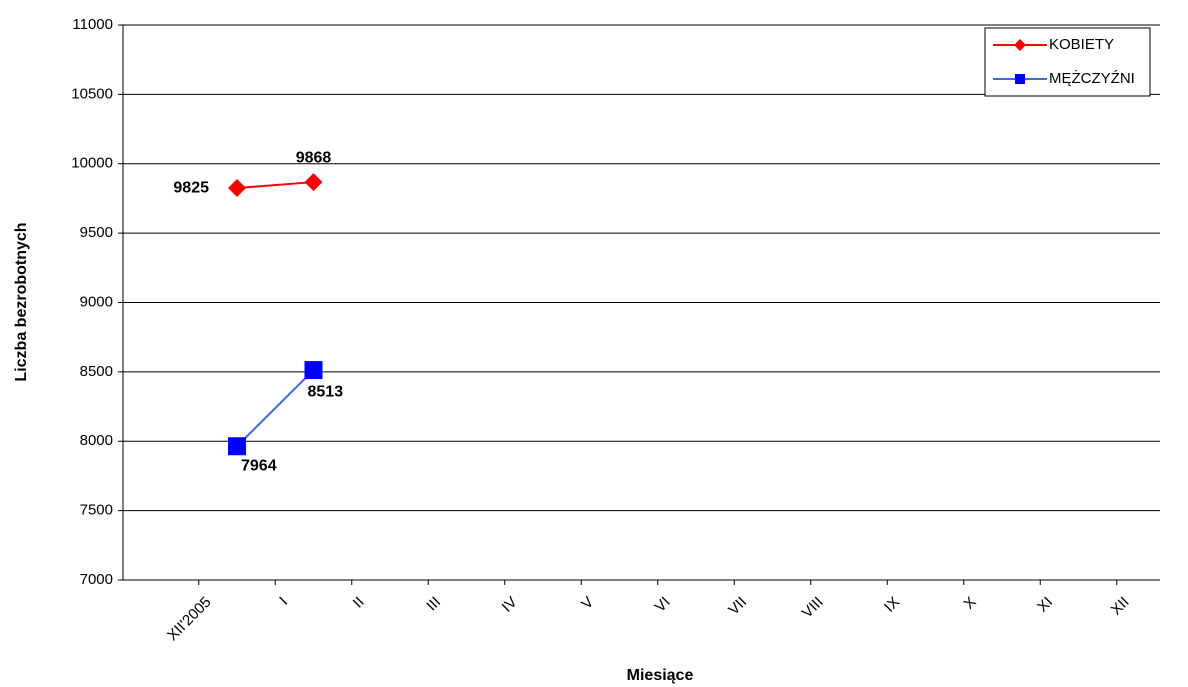 The image size is (1188, 687). What do you see at coordinates (96, 579) in the screenshot?
I see `y-tick-label: 7000` at bounding box center [96, 579].